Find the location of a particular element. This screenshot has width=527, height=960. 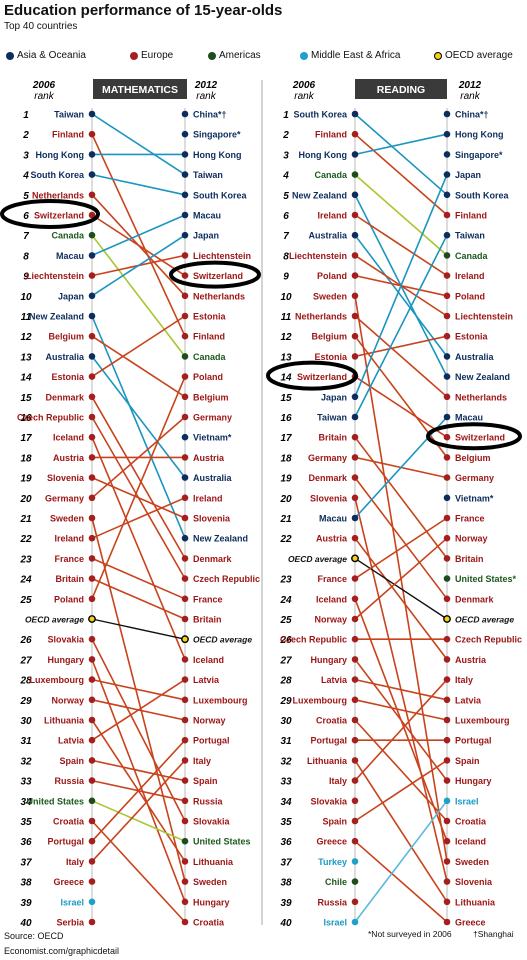

country-label-2006-maths: New Zealand is located at coordinates (56, 317).